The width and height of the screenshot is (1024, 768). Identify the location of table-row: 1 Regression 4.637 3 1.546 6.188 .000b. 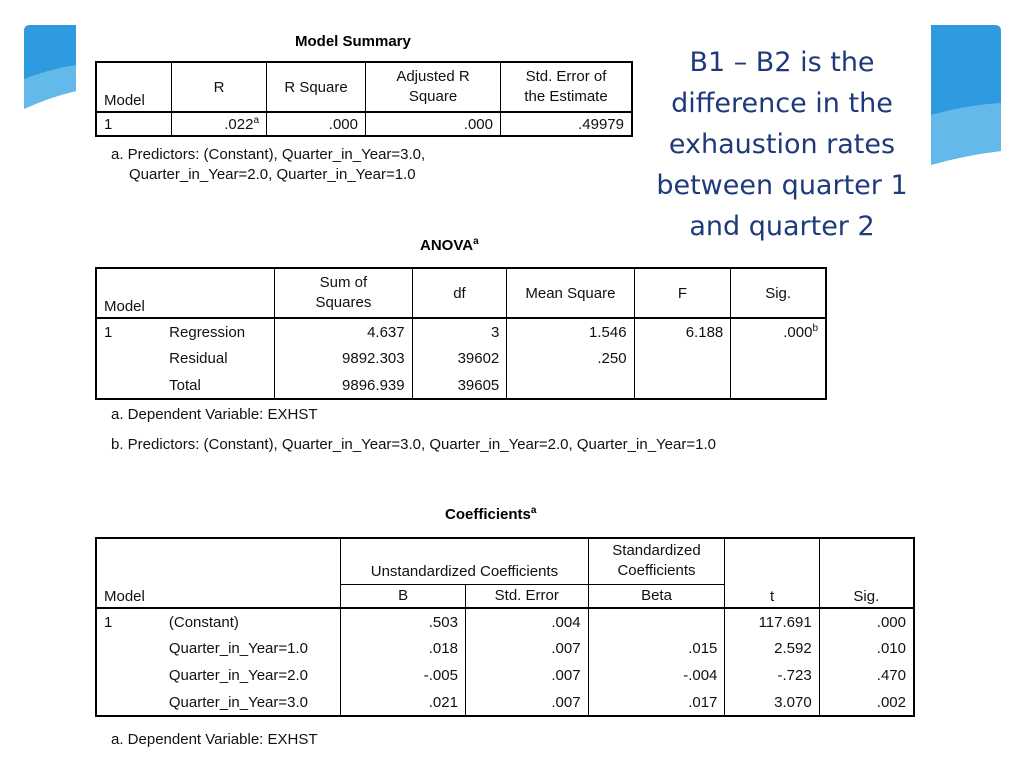
(461, 331).